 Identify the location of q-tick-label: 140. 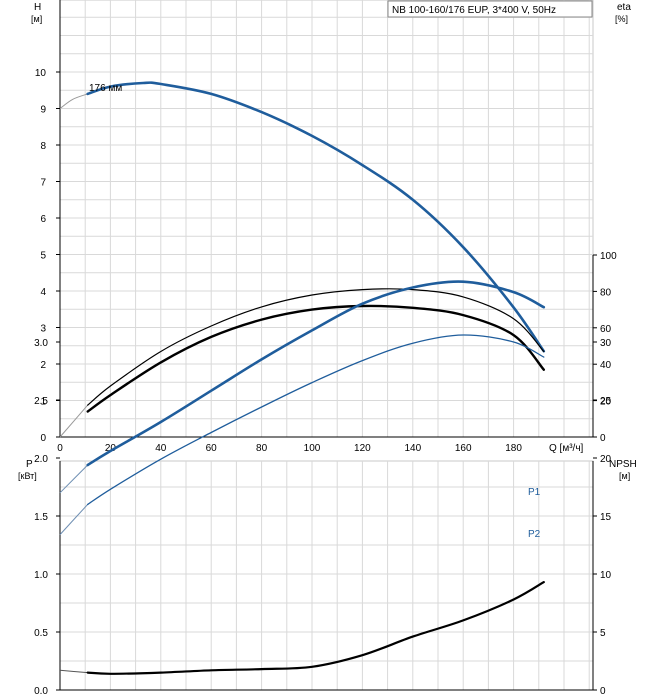
(412, 448).